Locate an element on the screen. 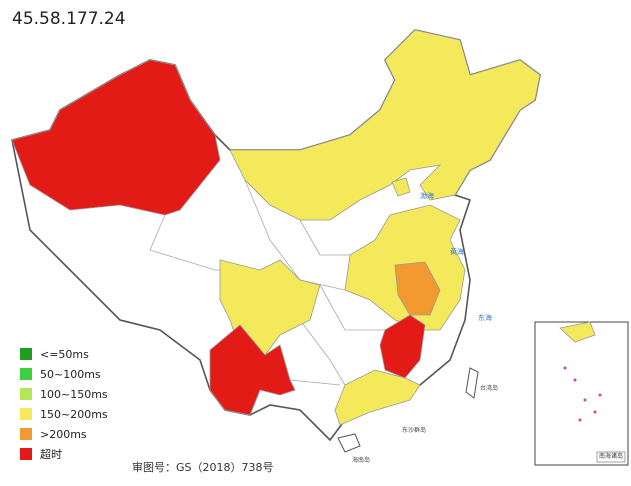  legend-label: <=50ms is located at coordinates (64, 354).